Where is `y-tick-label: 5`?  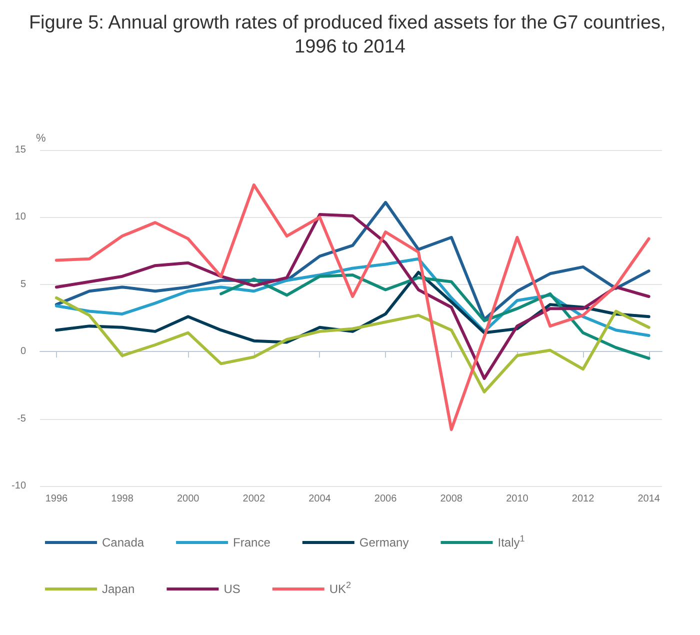
y-tick-label: 5 is located at coordinates (23, 284).